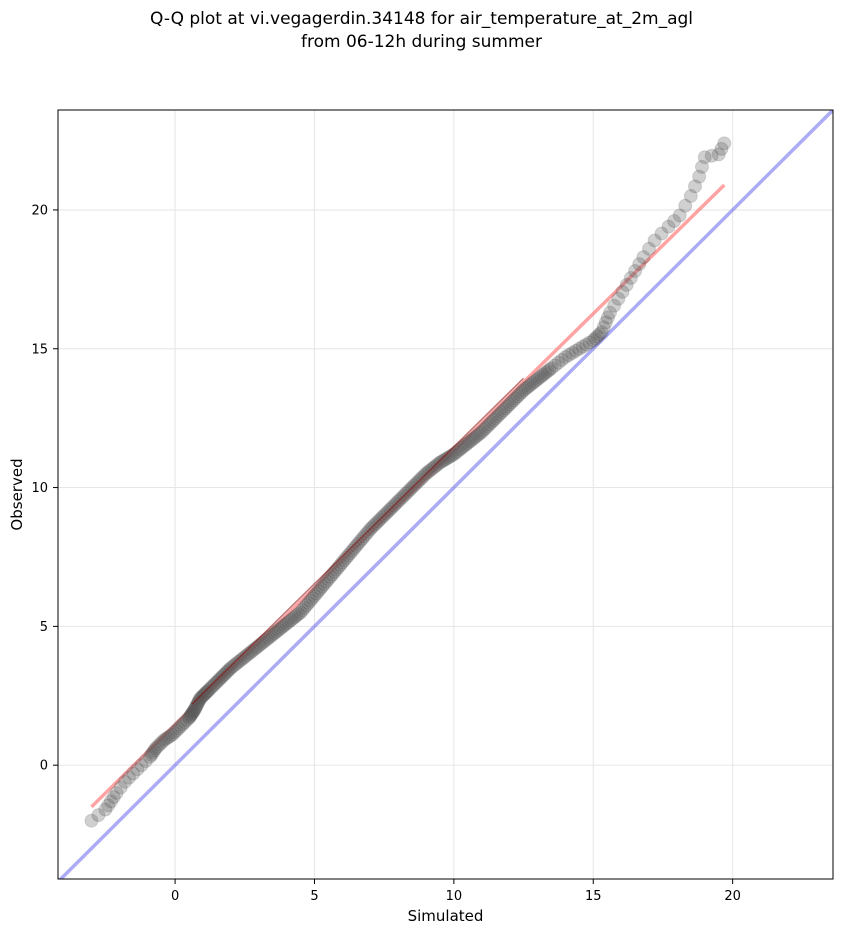 This screenshot has height=934, width=843. What do you see at coordinates (17, 494) in the screenshot?
I see `y-axis-label: Observed` at bounding box center [17, 494].